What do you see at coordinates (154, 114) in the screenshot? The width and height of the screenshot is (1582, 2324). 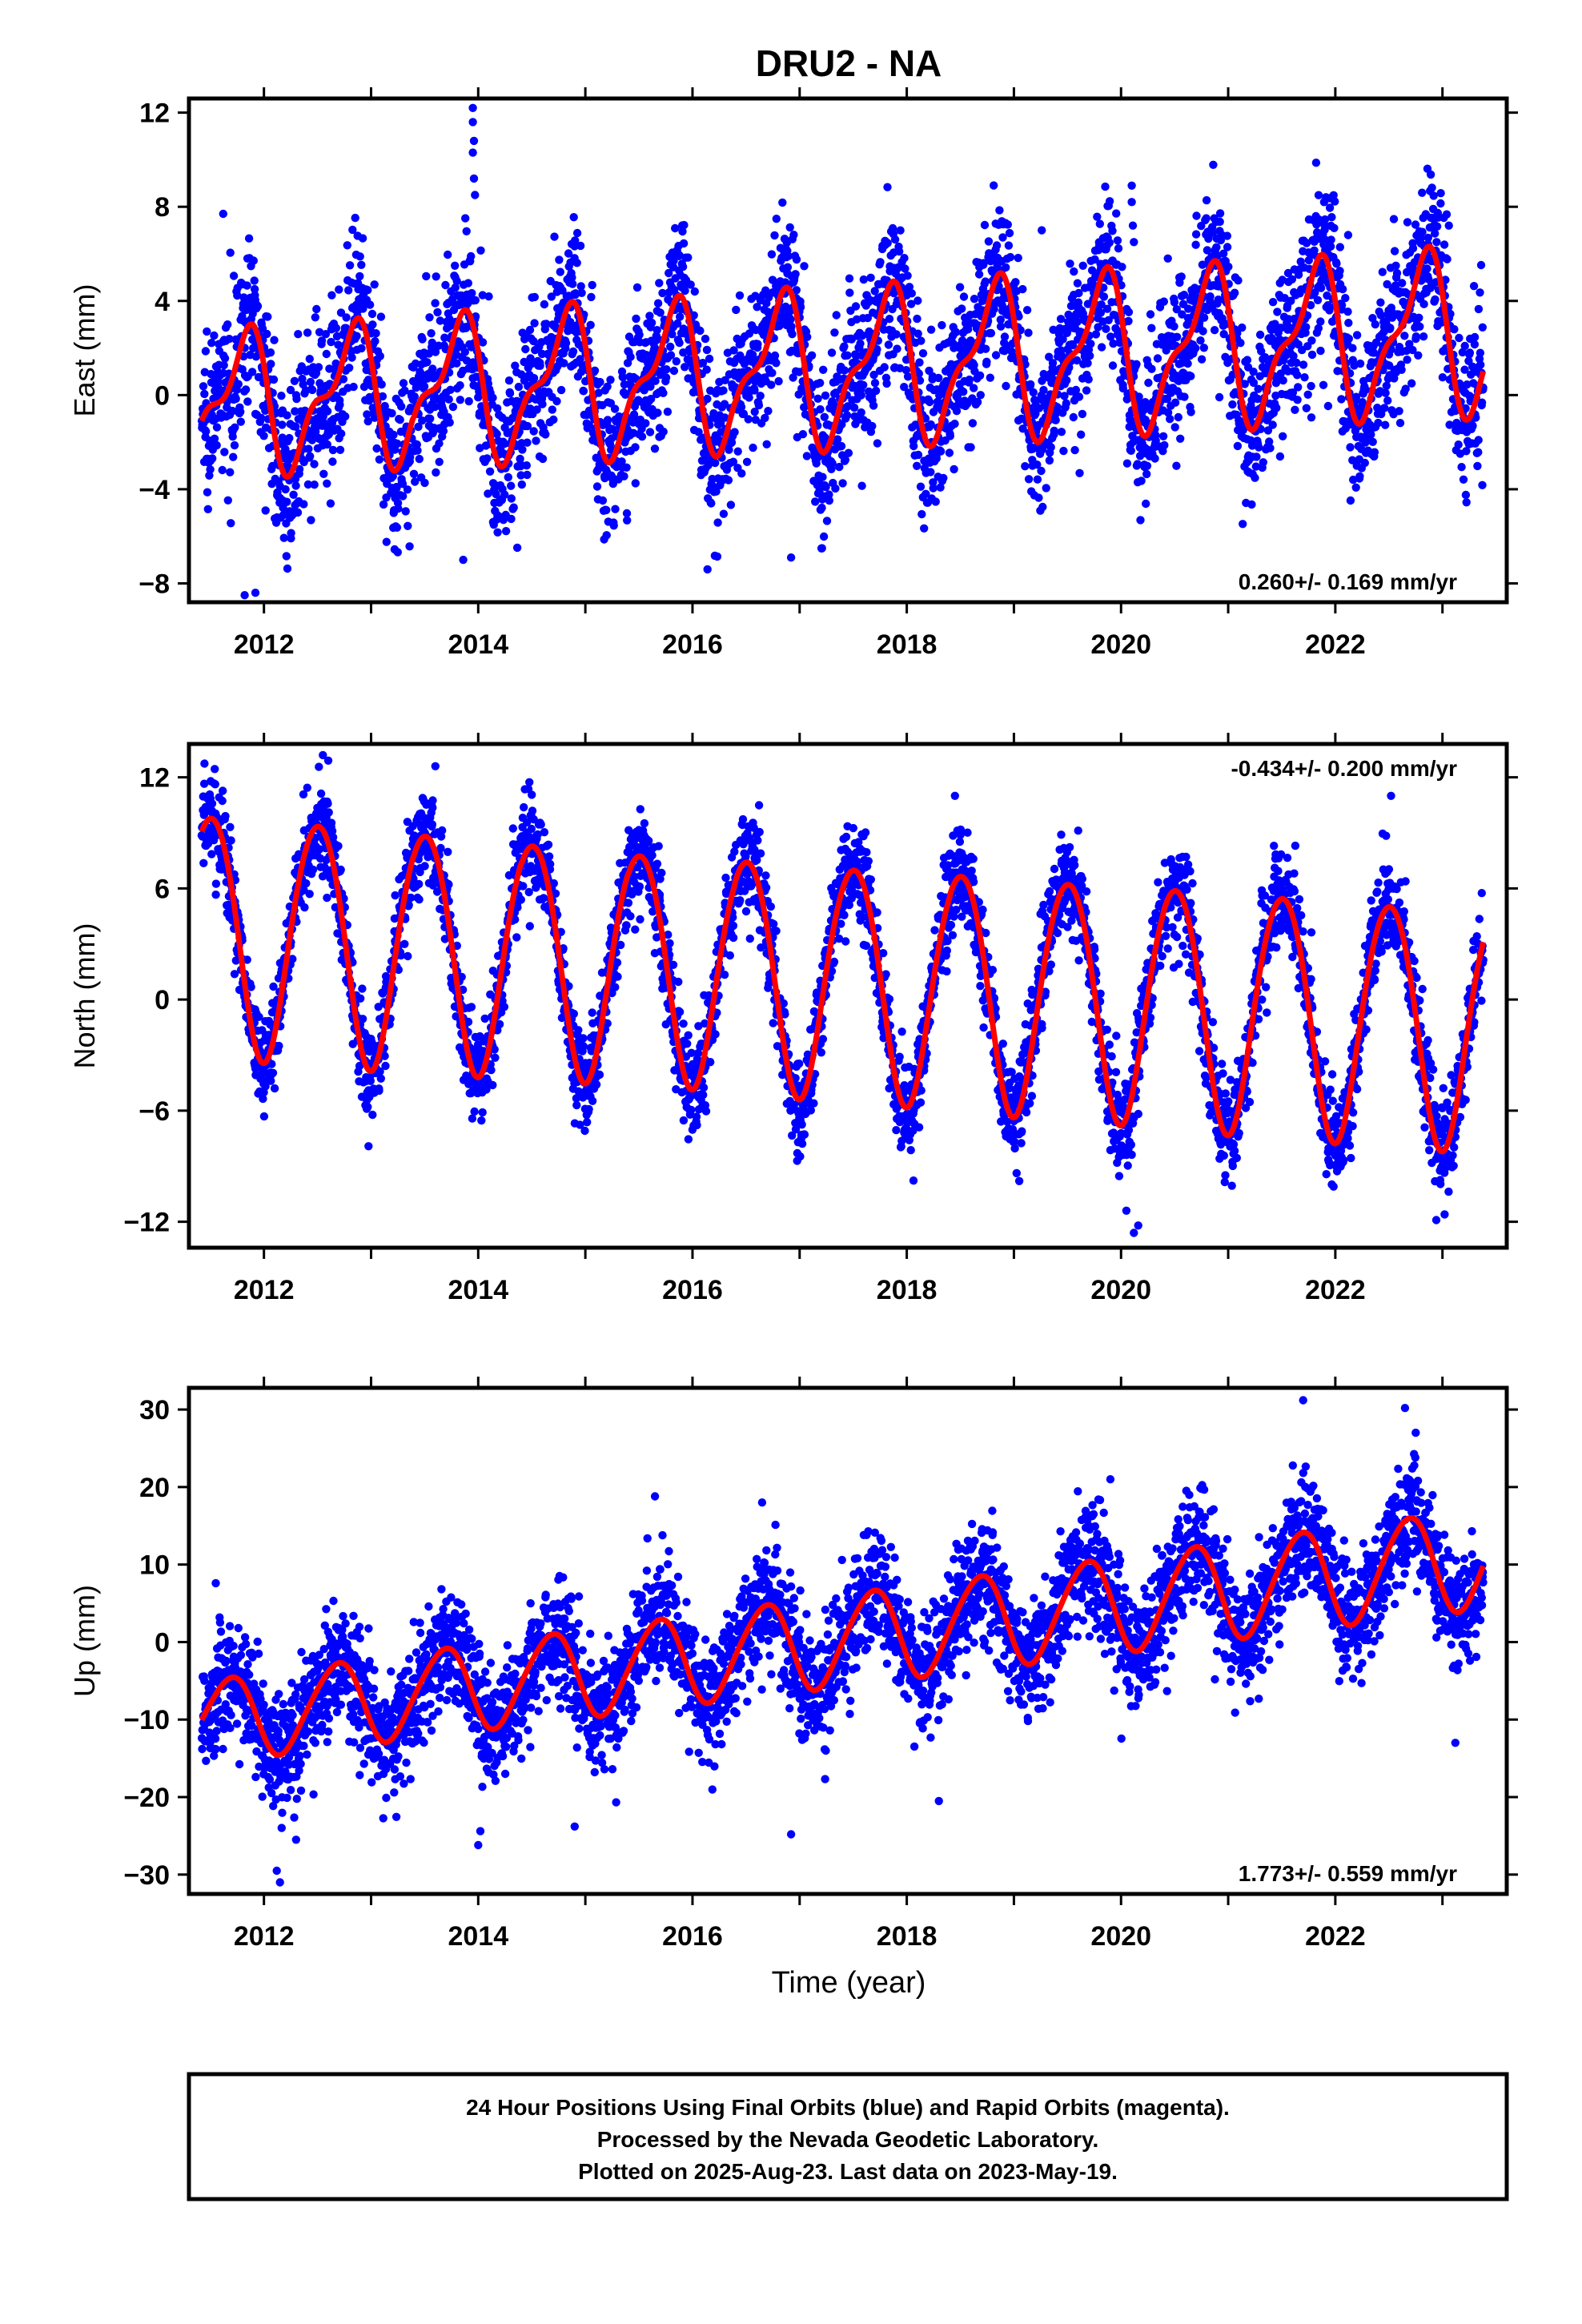 I see `y-tick-label: 12` at bounding box center [154, 114].